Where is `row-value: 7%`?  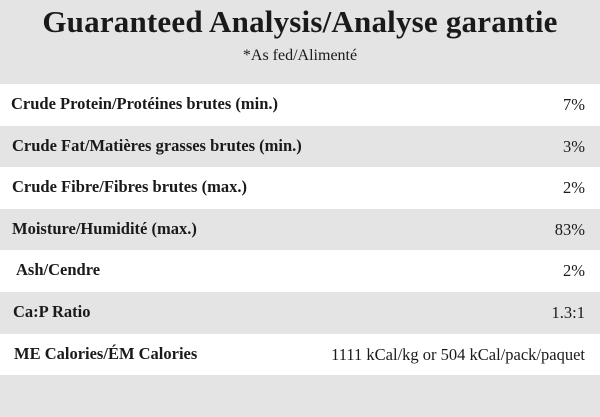
row-value: 7% is located at coordinates (574, 104).